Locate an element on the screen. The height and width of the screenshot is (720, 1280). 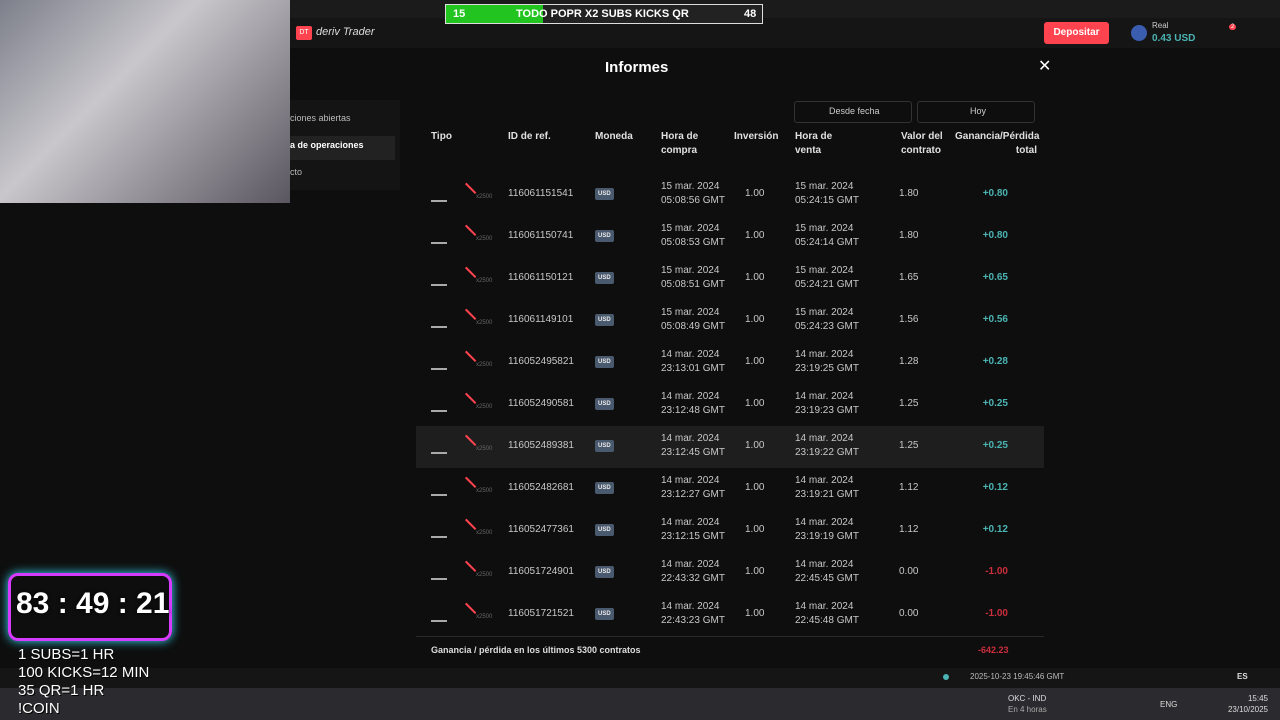
contract-value: 1.65 is located at coordinates (909, 277).